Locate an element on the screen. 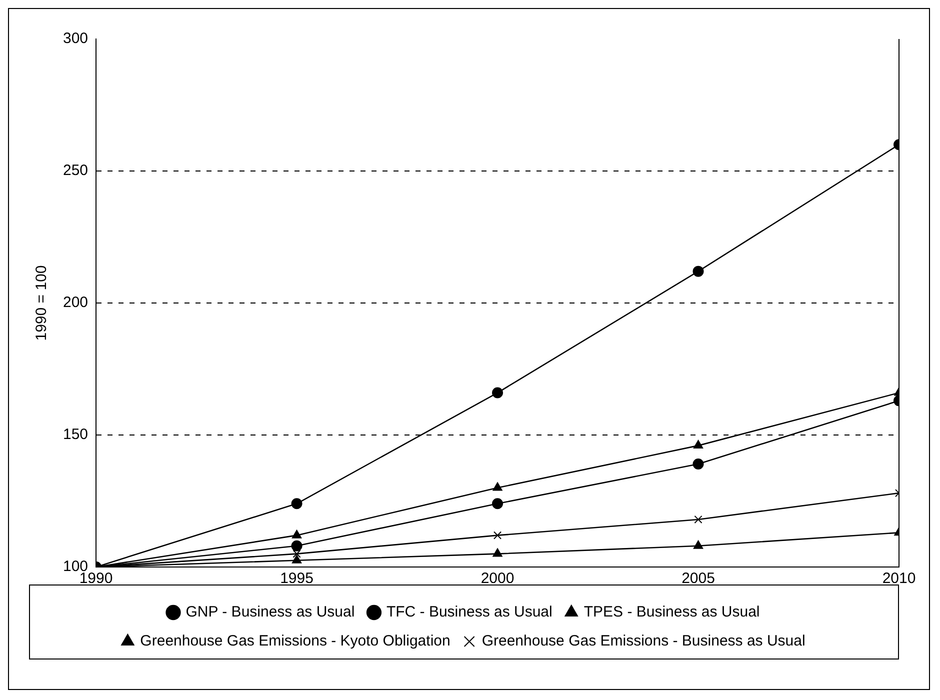 Image resolution: width=940 pixels, height=700 pixels. y-axis-title: 1990 = 100 is located at coordinates (41, 303).